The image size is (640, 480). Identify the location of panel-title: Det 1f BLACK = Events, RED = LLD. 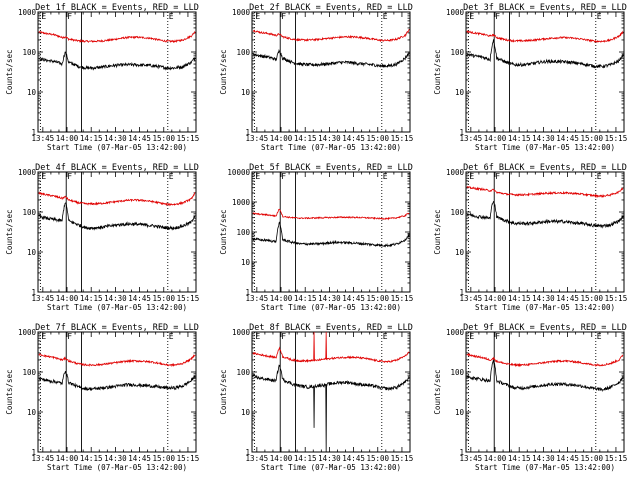
(117, 8).